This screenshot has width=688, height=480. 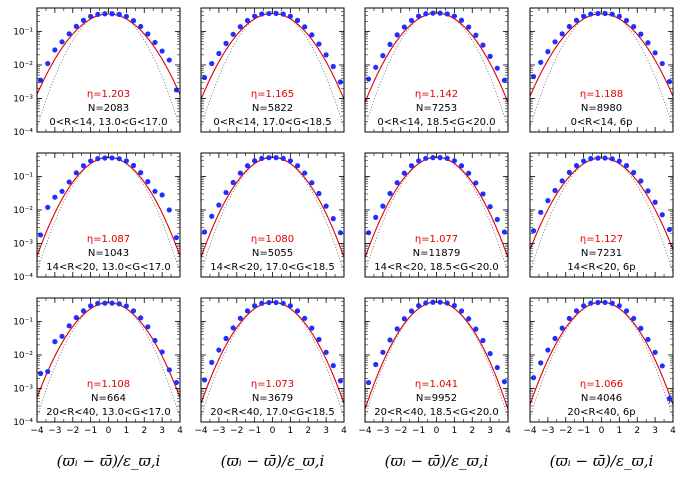 I want to click on x-tick-label: −1, so click(x=418, y=431).